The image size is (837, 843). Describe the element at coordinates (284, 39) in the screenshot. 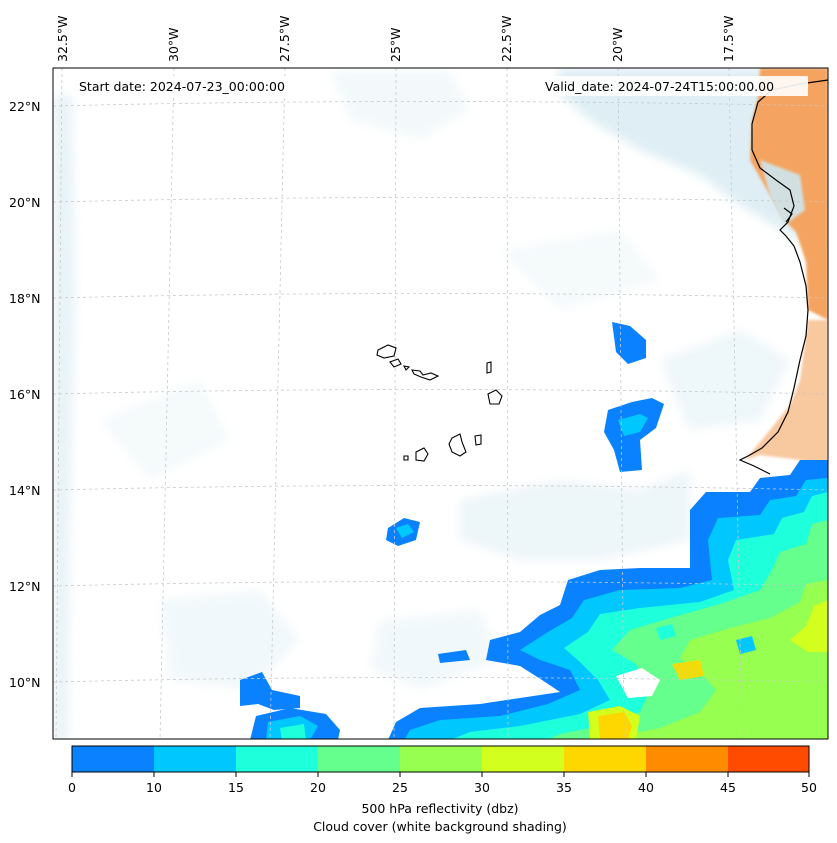

I see `lon-label: 27.5°W` at that location.